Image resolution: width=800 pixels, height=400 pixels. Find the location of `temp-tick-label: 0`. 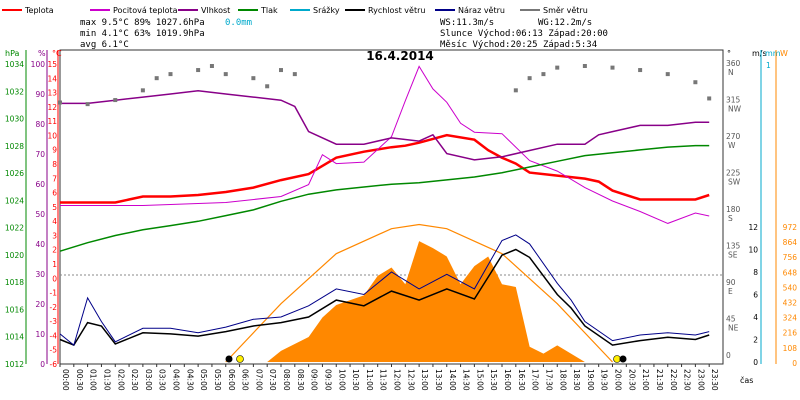

temp-tick-label: 0 is located at coordinates (54, 278).